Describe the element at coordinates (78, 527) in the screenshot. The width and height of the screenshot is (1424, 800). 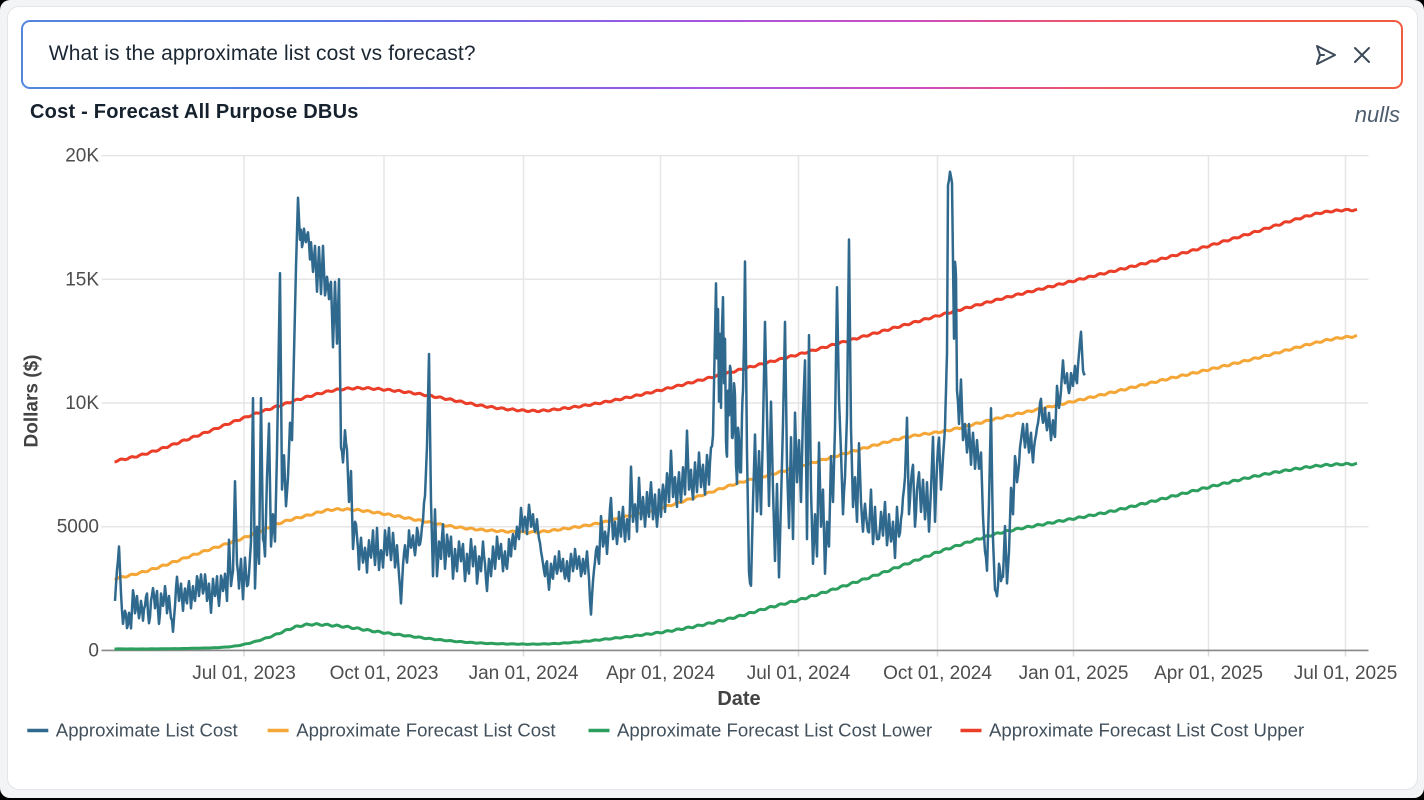
I see `svg-text: 5000` at that location.